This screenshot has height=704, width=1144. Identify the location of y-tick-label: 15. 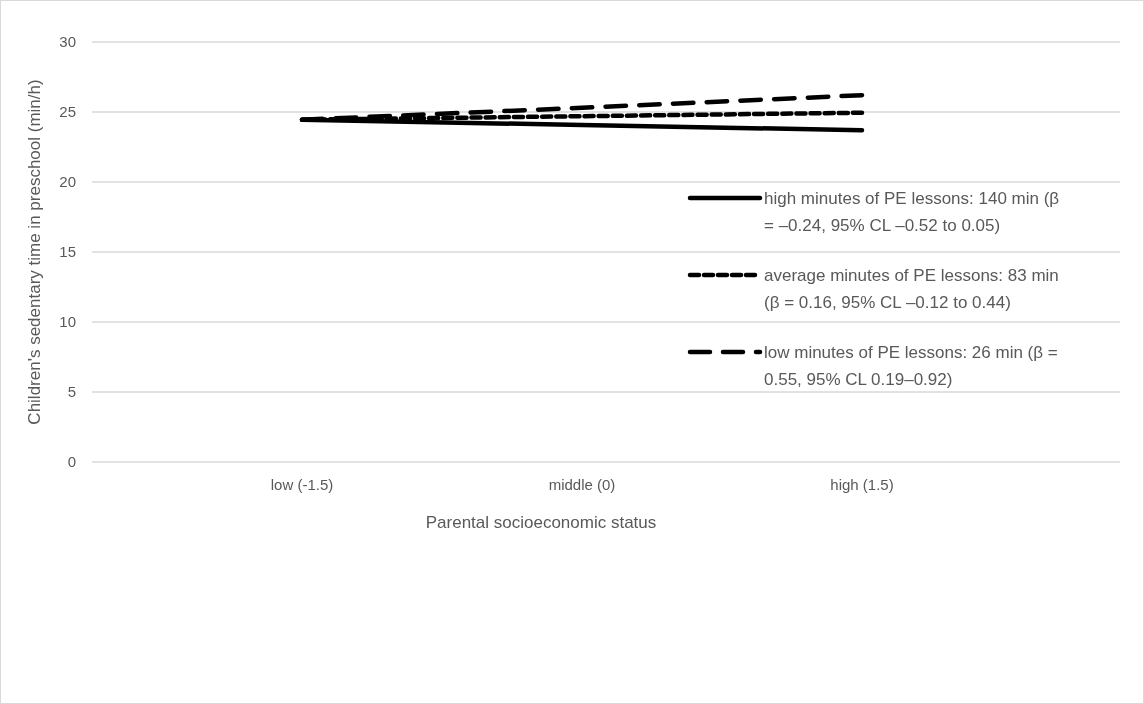
(67, 252).